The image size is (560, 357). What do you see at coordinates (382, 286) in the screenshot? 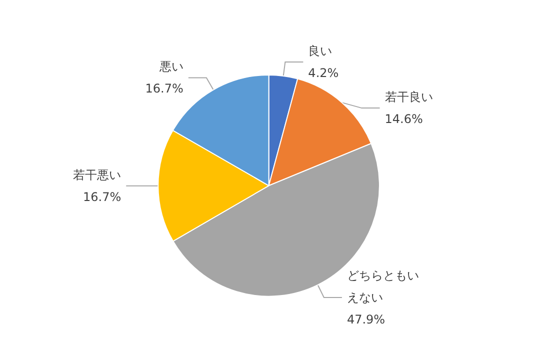
I see `slice-label: どちらともいえない` at bounding box center [382, 286].